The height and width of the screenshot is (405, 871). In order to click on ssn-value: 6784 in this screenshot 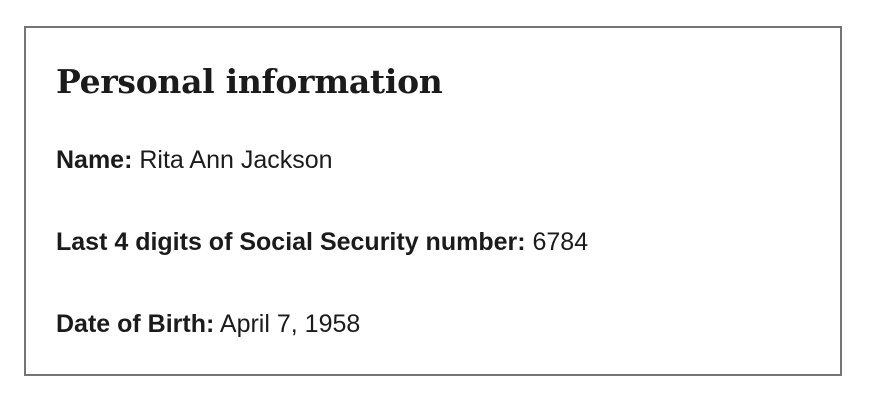, I will do `click(560, 242)`.